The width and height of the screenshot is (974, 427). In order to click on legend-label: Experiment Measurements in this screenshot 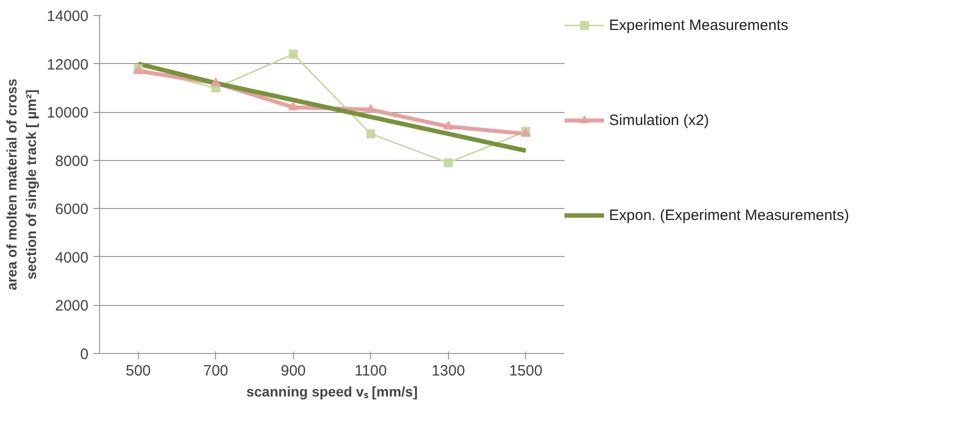, I will do `click(698, 25)`.